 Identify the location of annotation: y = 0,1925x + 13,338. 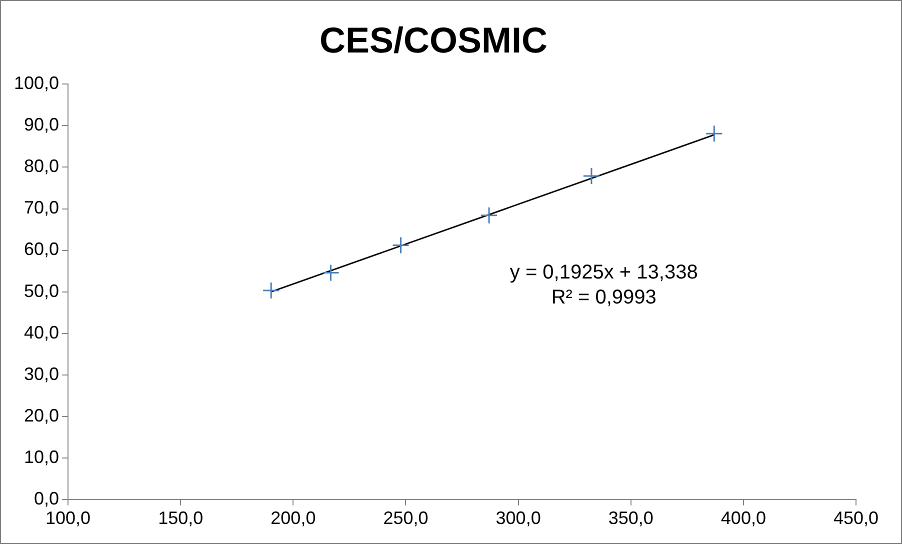
(604, 273).